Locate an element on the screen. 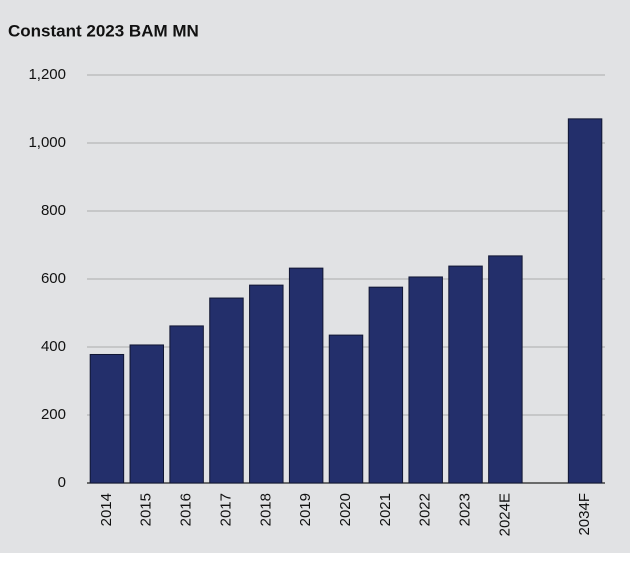 The height and width of the screenshot is (570, 636). x-tick-label: 2018 is located at coordinates (265, 509).